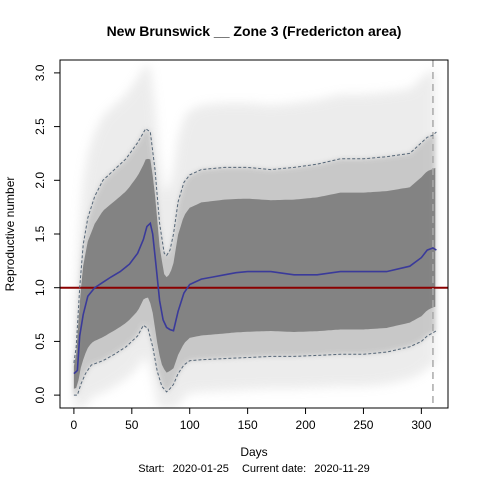  I want to click on y-tick-label: 0.0, so click(40, 394).